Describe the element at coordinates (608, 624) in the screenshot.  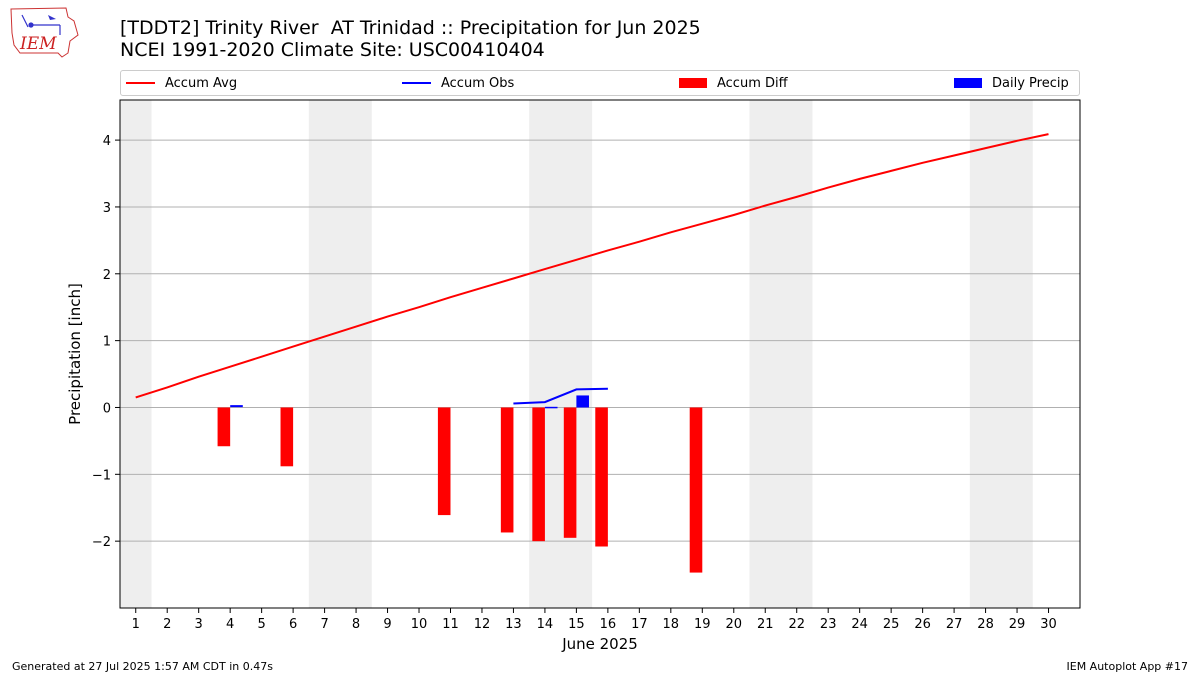
I see `x-tick-label: 16` at that location.